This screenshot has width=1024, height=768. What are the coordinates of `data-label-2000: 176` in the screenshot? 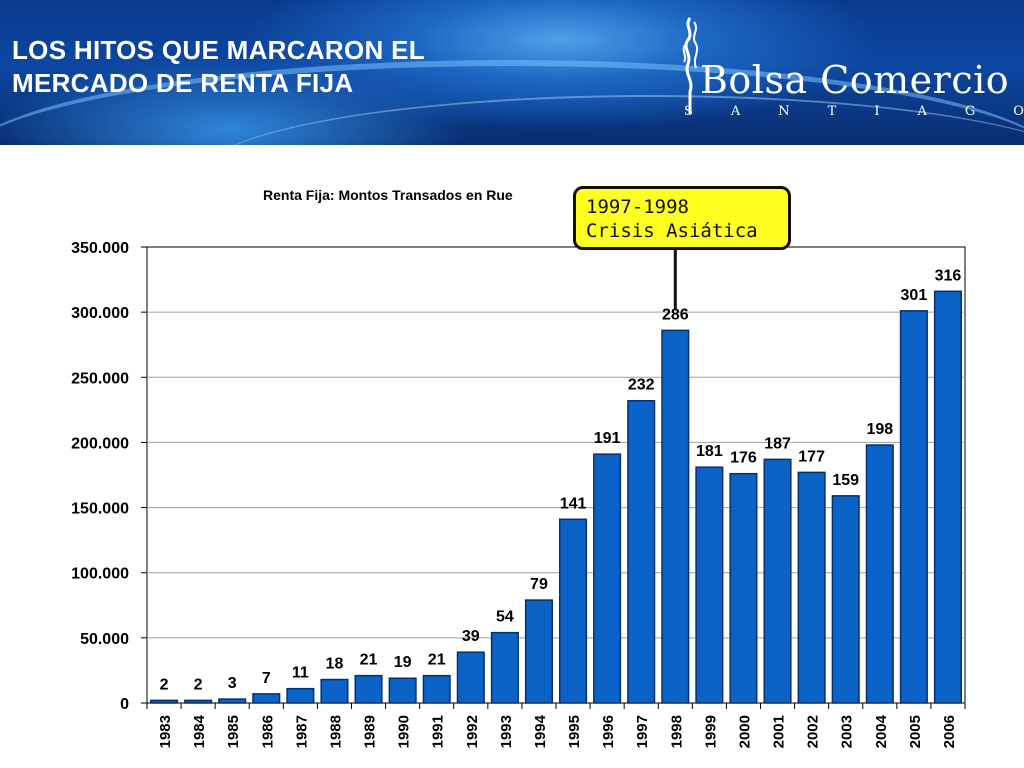 It's located at (743, 458).